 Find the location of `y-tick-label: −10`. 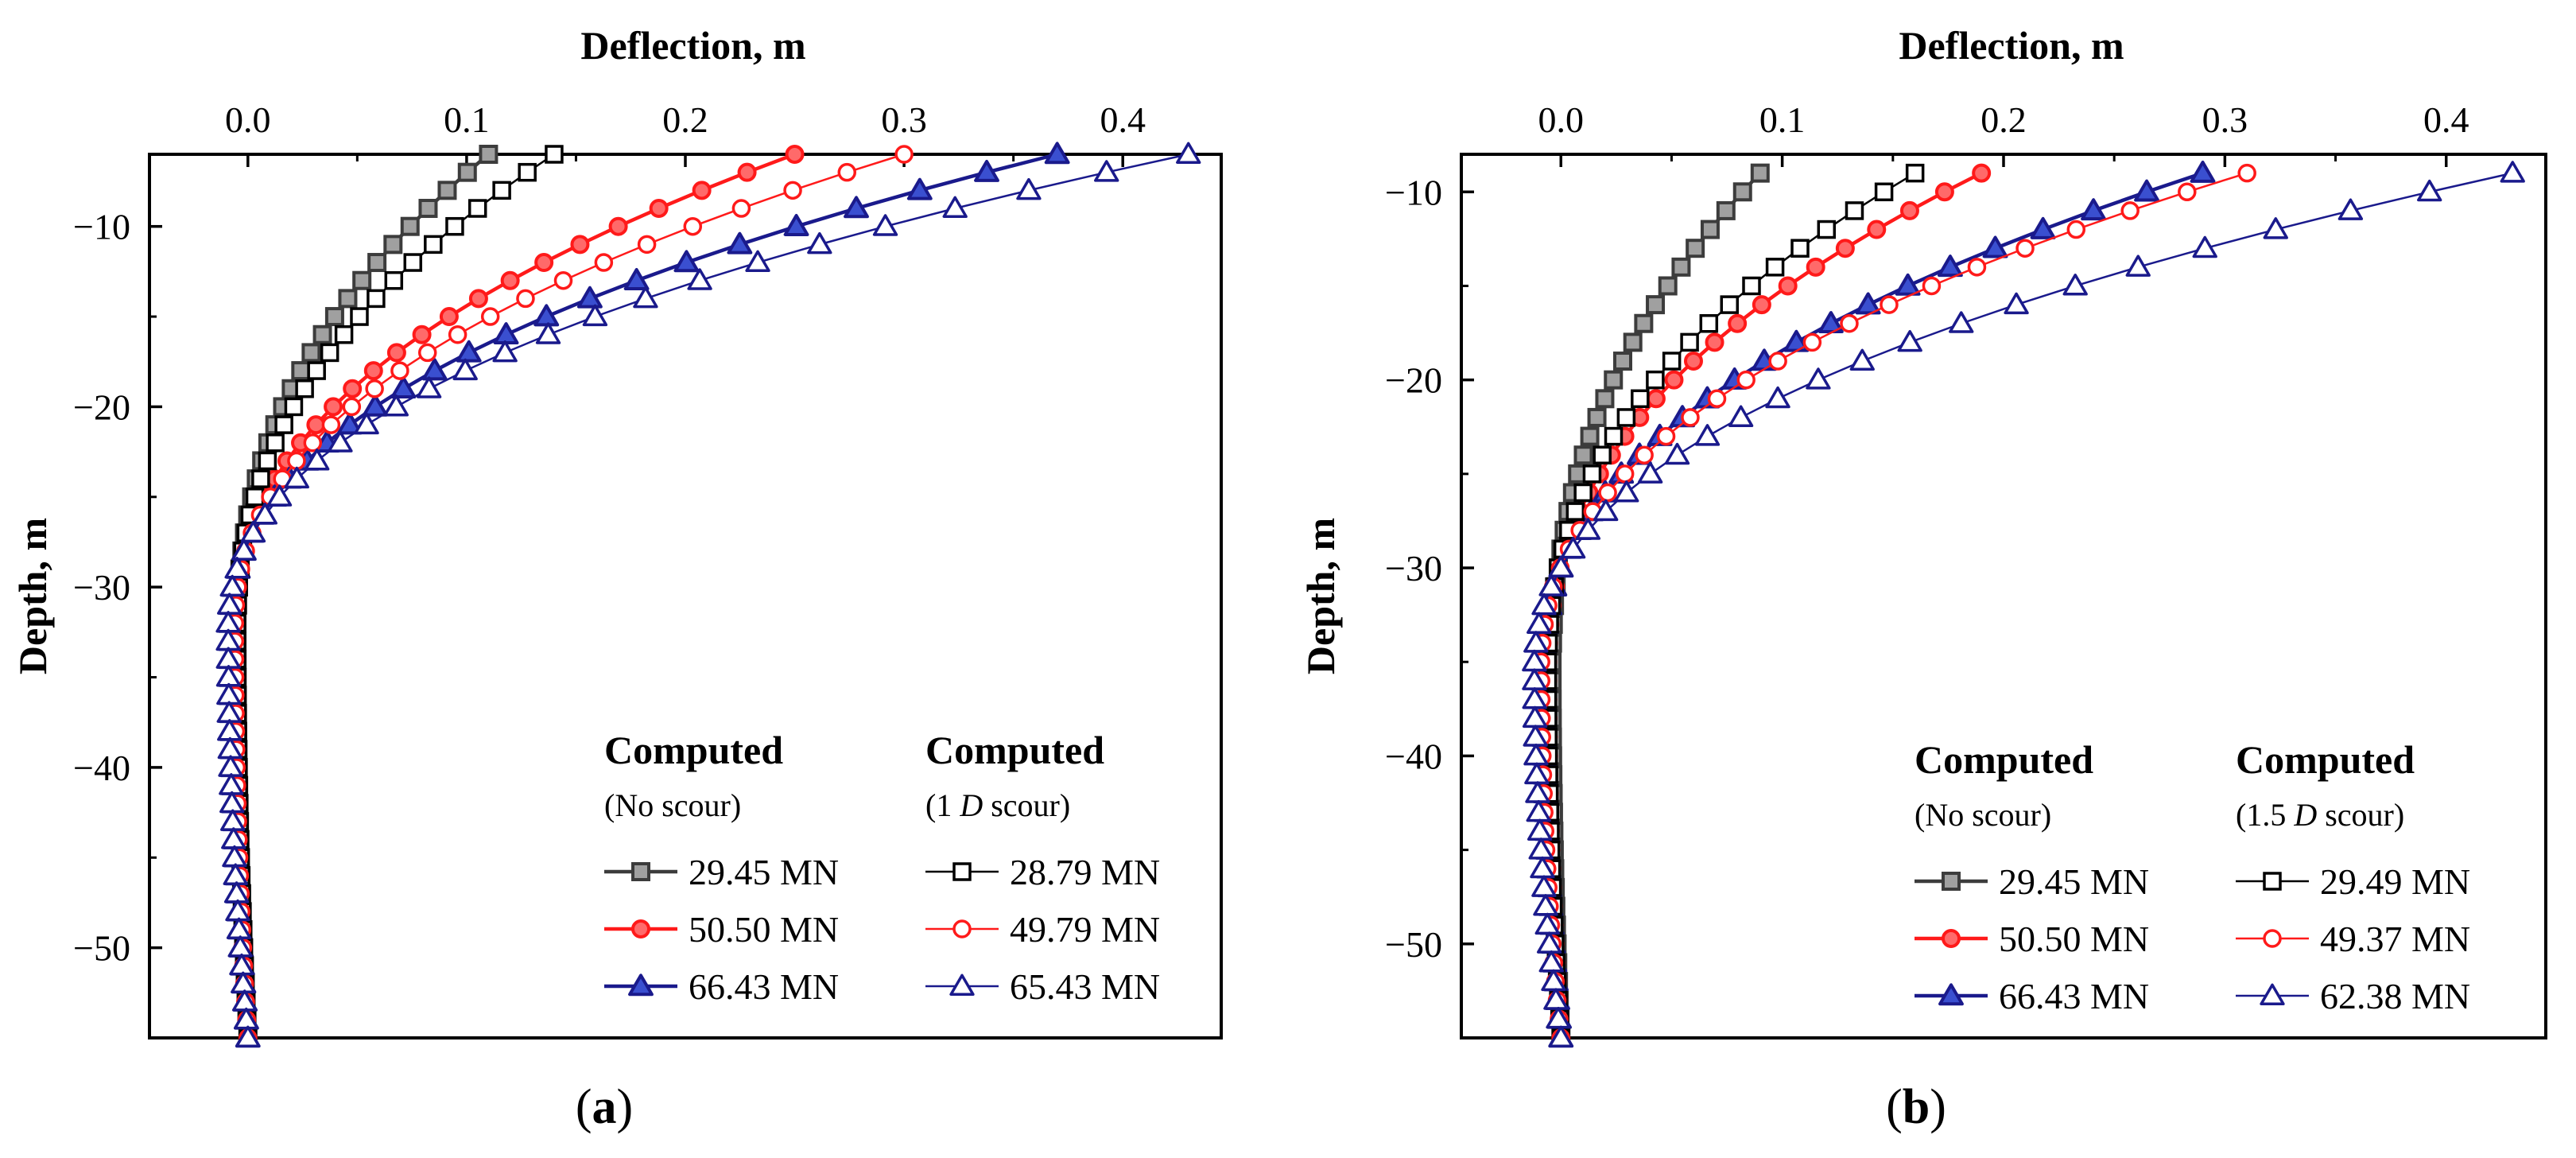

y-tick-label: −10 is located at coordinates (101, 227).